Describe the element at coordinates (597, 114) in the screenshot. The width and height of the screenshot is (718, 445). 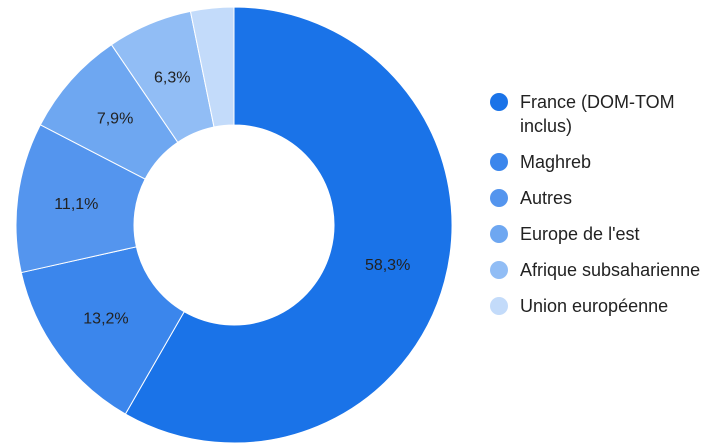
I see `legend-label: France (DOM-TOM inclus)` at that location.